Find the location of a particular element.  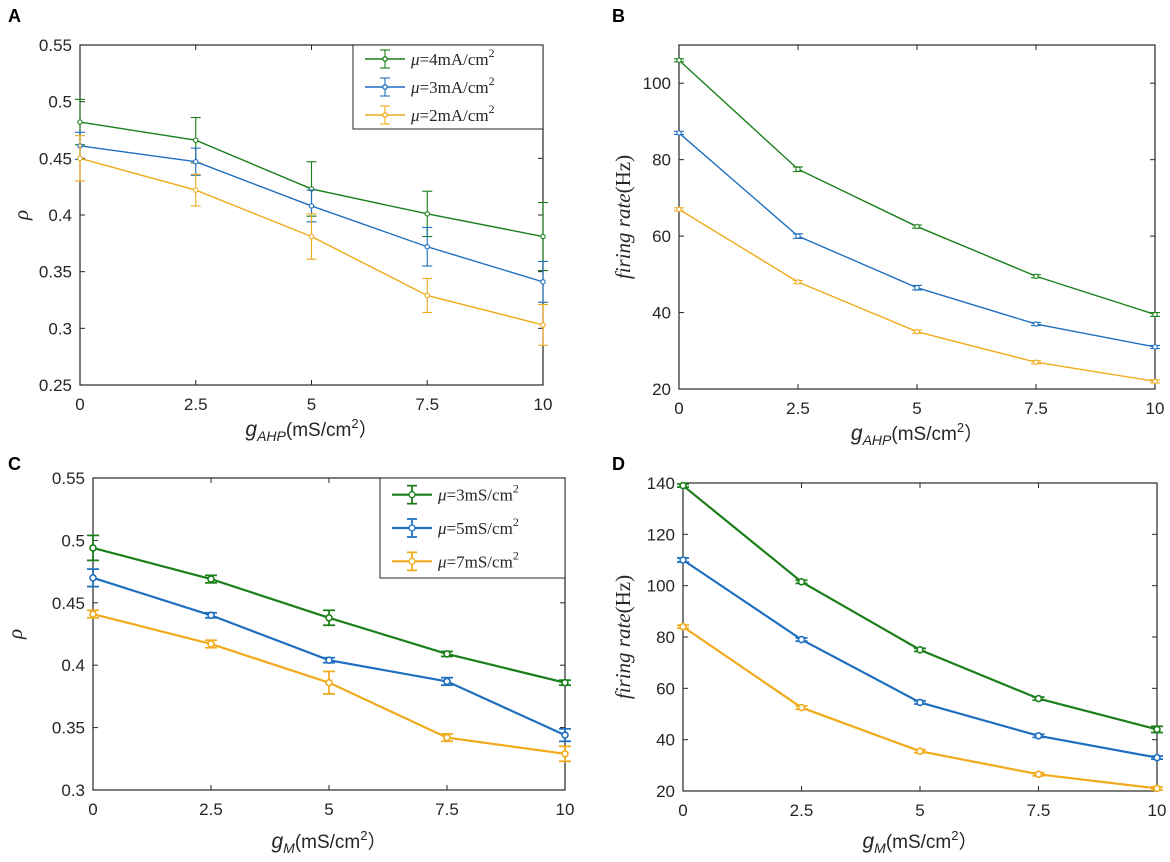

y-tick-label: 60 is located at coordinates (665, 688).